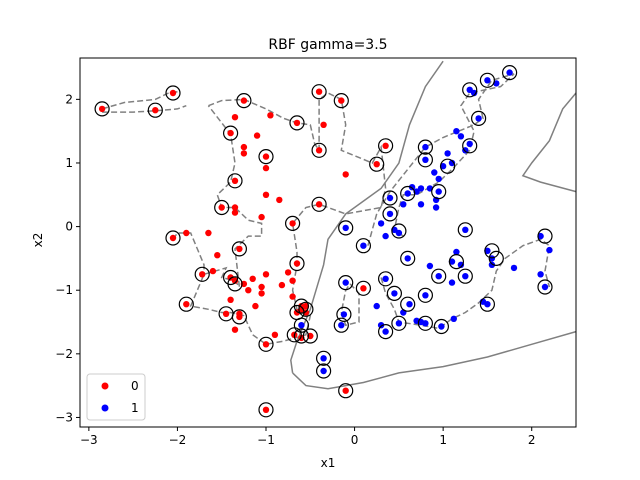  I want to click on y-axis-label: x2, so click(38, 240).